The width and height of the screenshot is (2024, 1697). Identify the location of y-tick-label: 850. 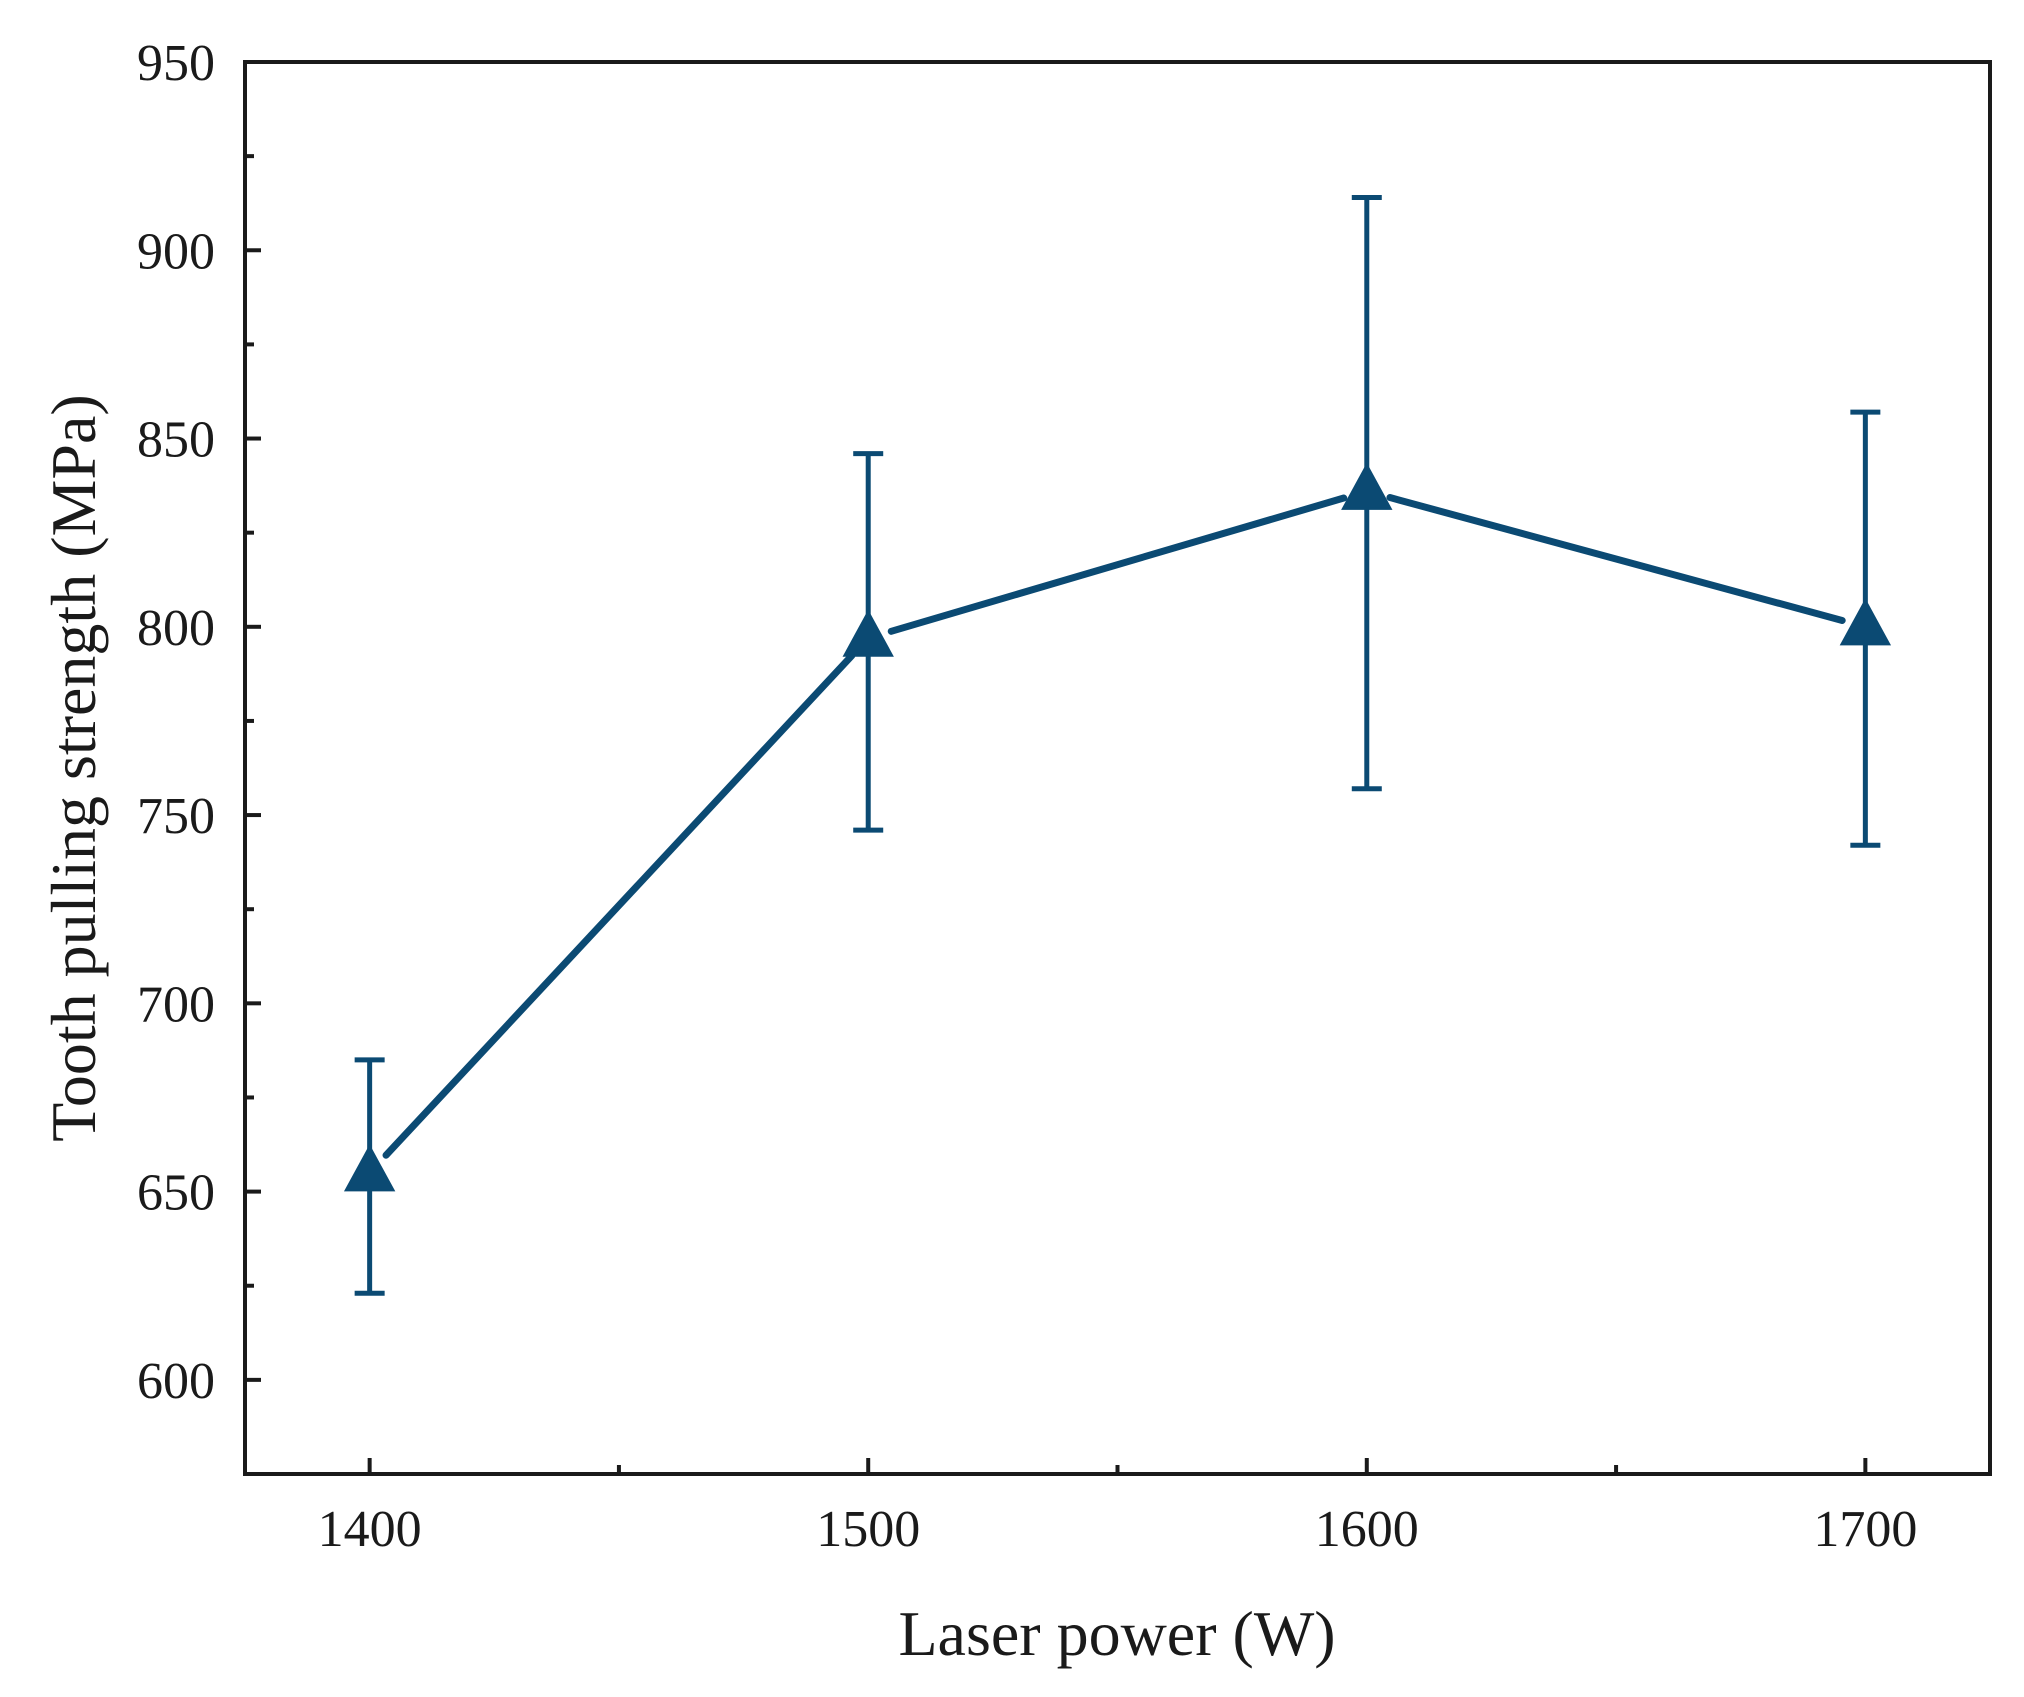
(176, 440).